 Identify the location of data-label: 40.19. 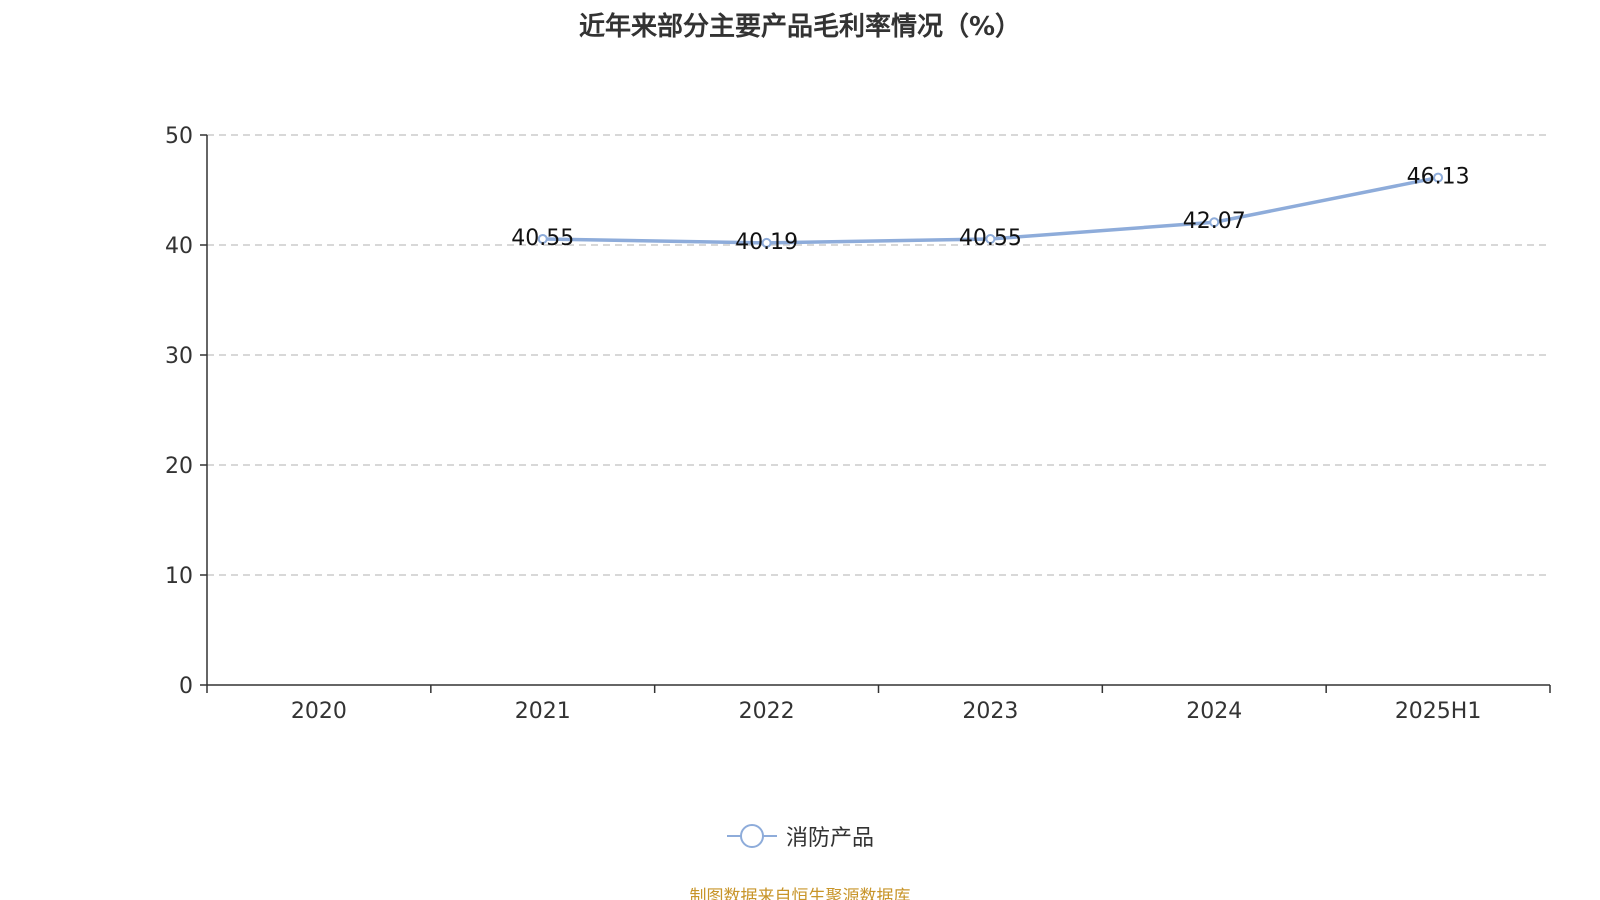
(766, 242).